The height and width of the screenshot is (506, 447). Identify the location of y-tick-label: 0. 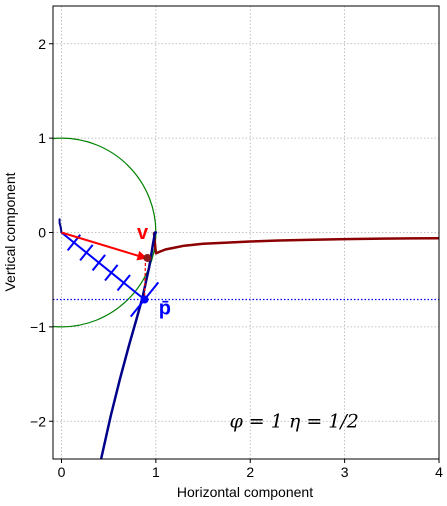
(42, 233).